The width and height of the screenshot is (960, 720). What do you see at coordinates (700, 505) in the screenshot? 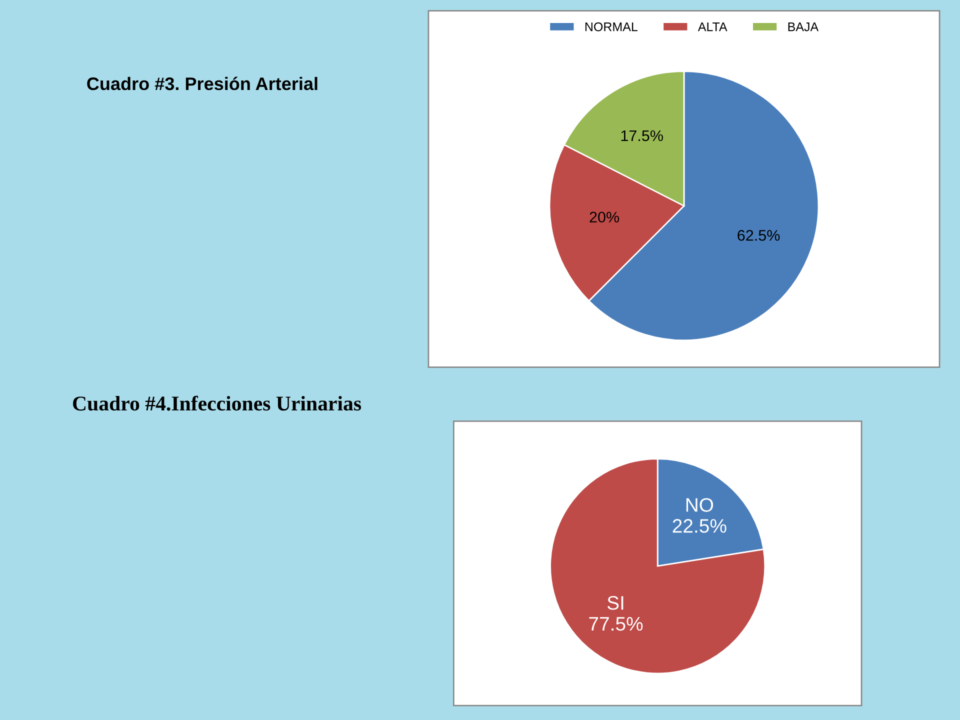
I see `slice-label: NO` at bounding box center [700, 505].